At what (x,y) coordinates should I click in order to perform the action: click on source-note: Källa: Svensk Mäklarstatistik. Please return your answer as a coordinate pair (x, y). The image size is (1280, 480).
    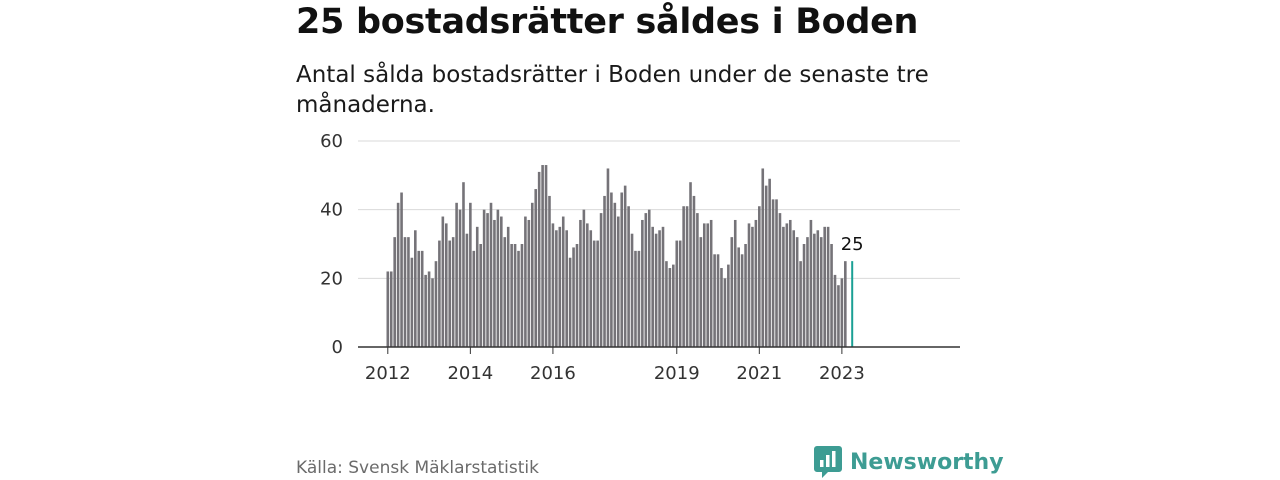
    Looking at the image, I should click on (417, 468).